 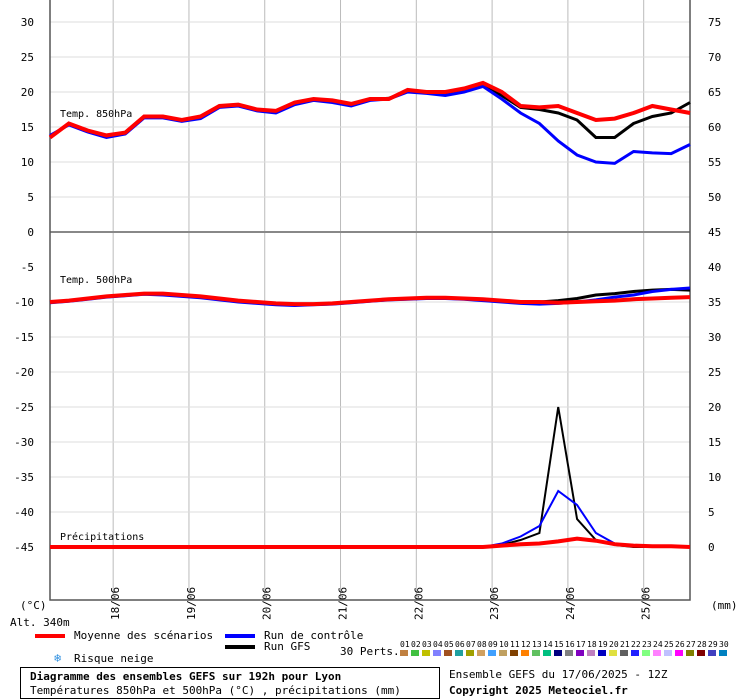 I want to click on y-tick-label-right: 35, so click(x=714, y=302).